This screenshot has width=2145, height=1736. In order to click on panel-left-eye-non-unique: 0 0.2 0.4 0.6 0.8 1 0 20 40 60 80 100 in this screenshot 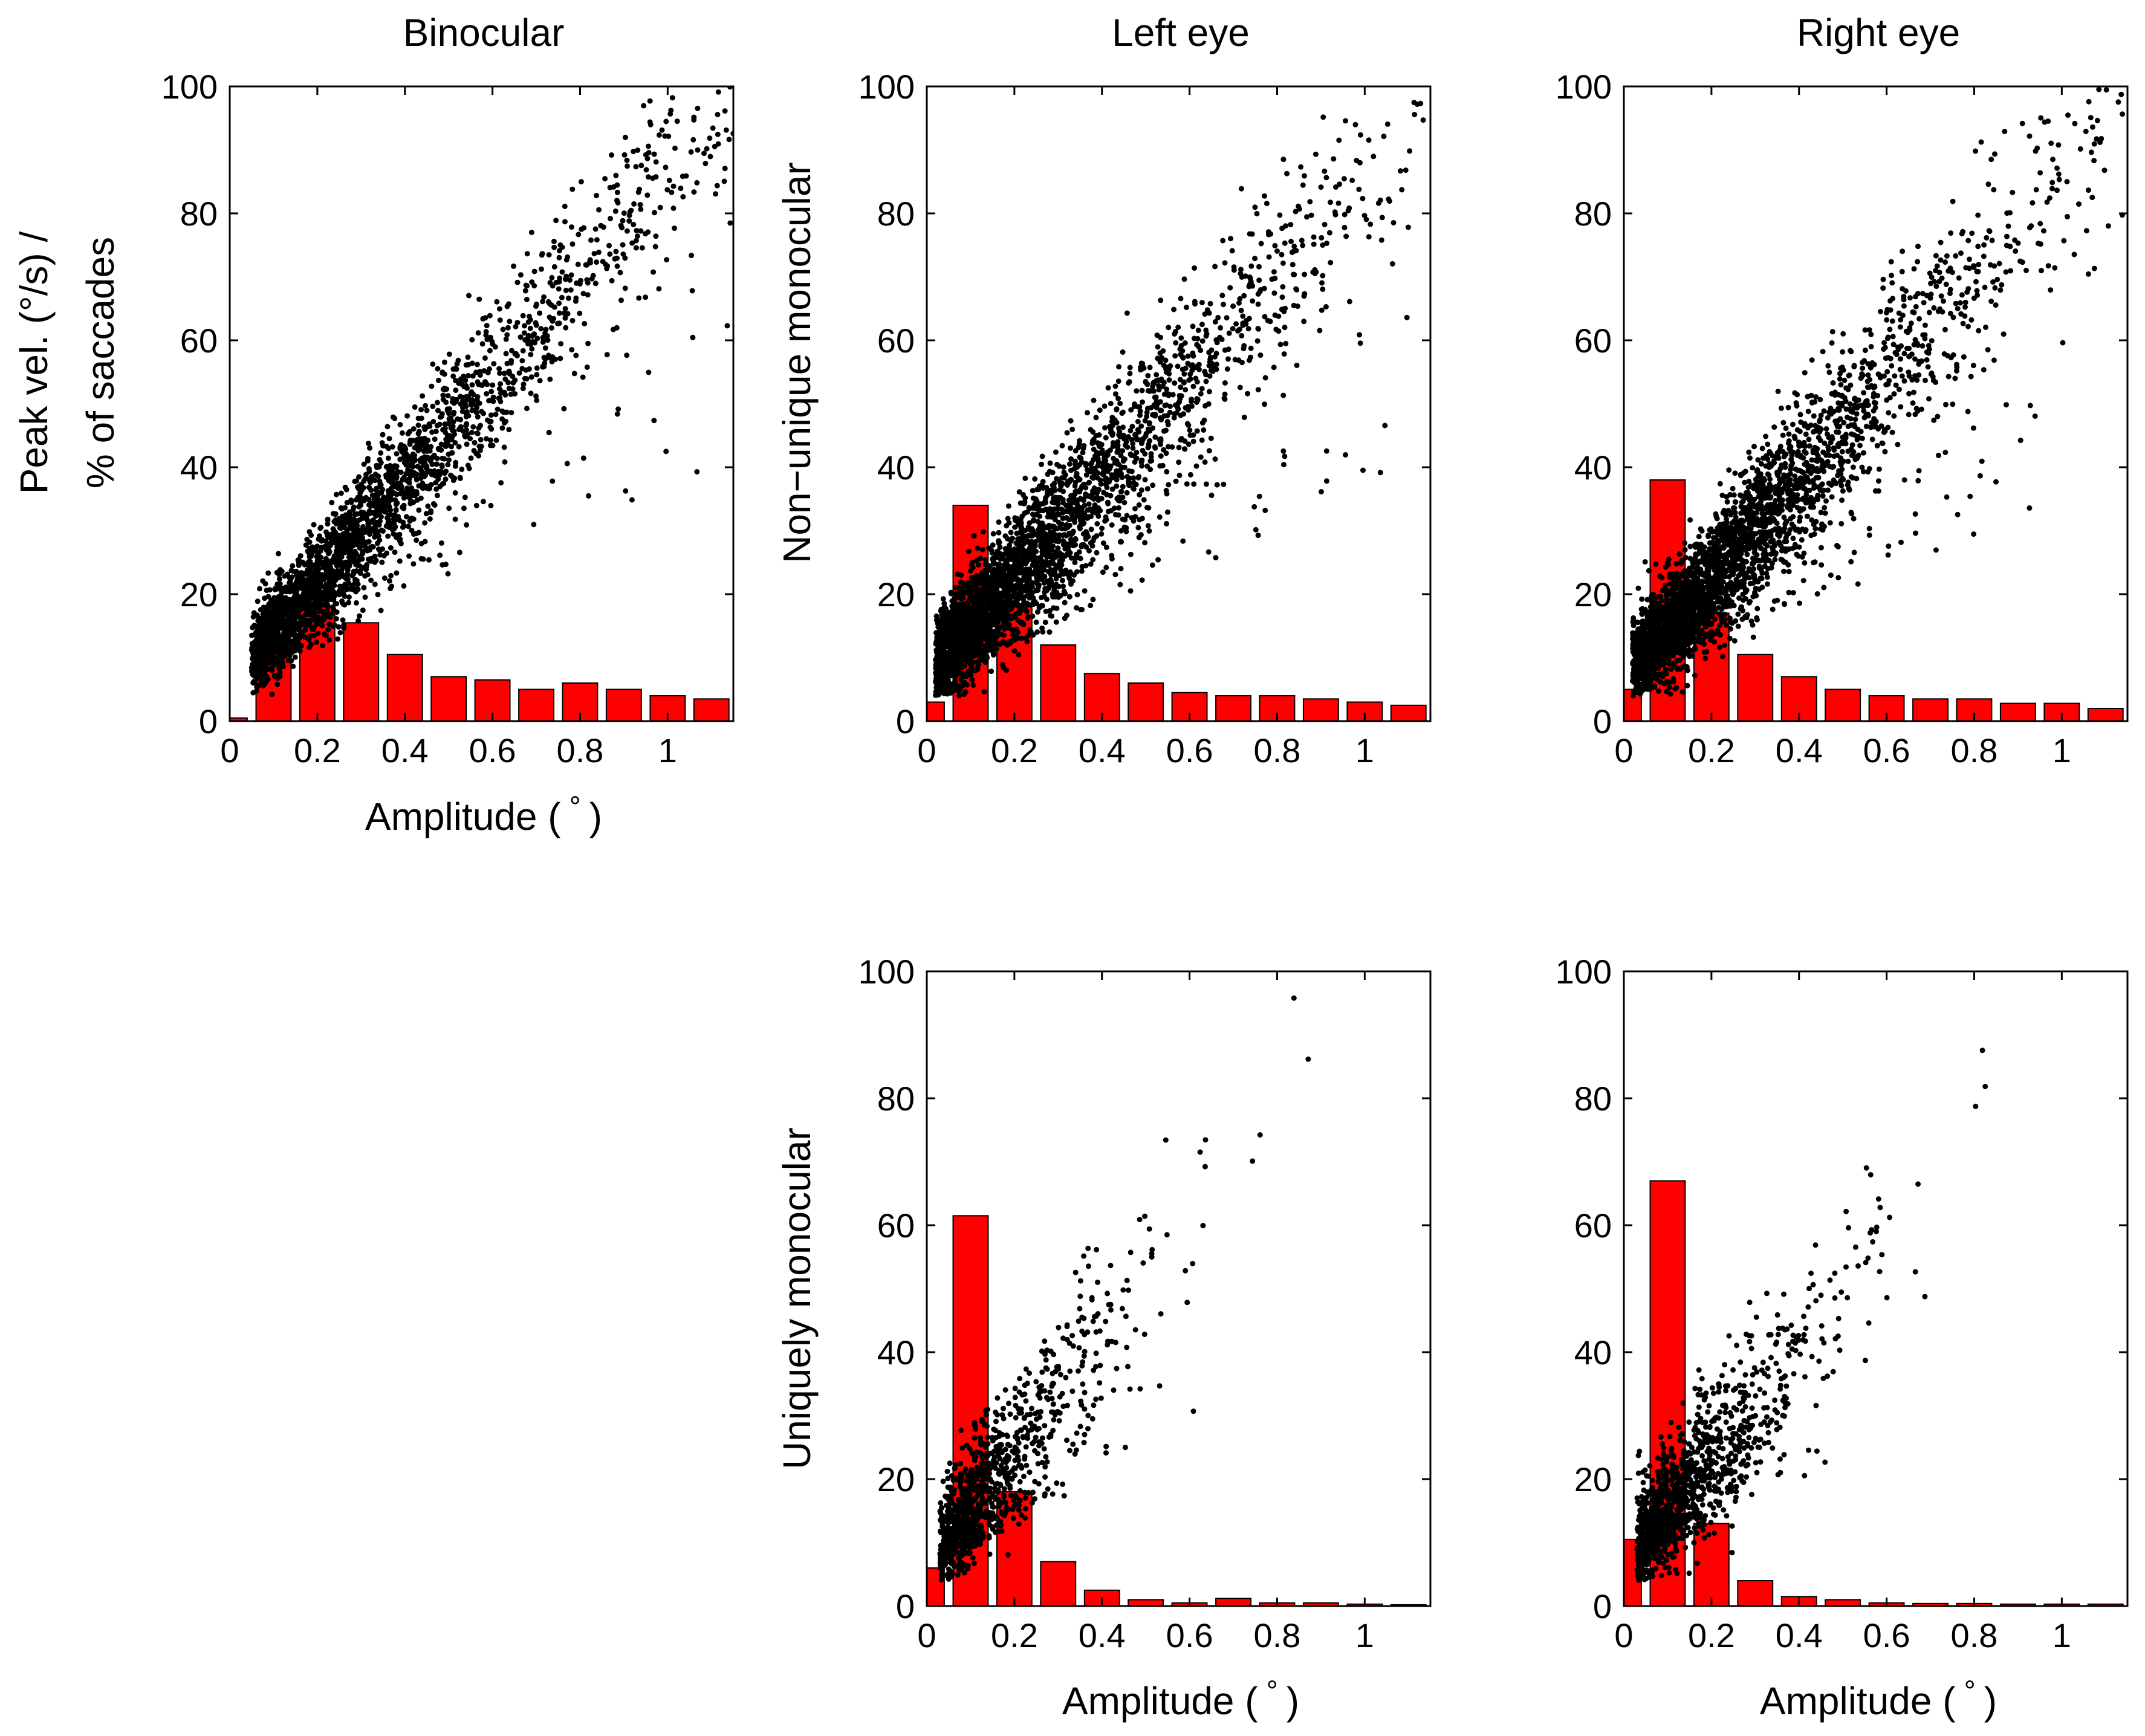, I will do `click(1145, 418)`.